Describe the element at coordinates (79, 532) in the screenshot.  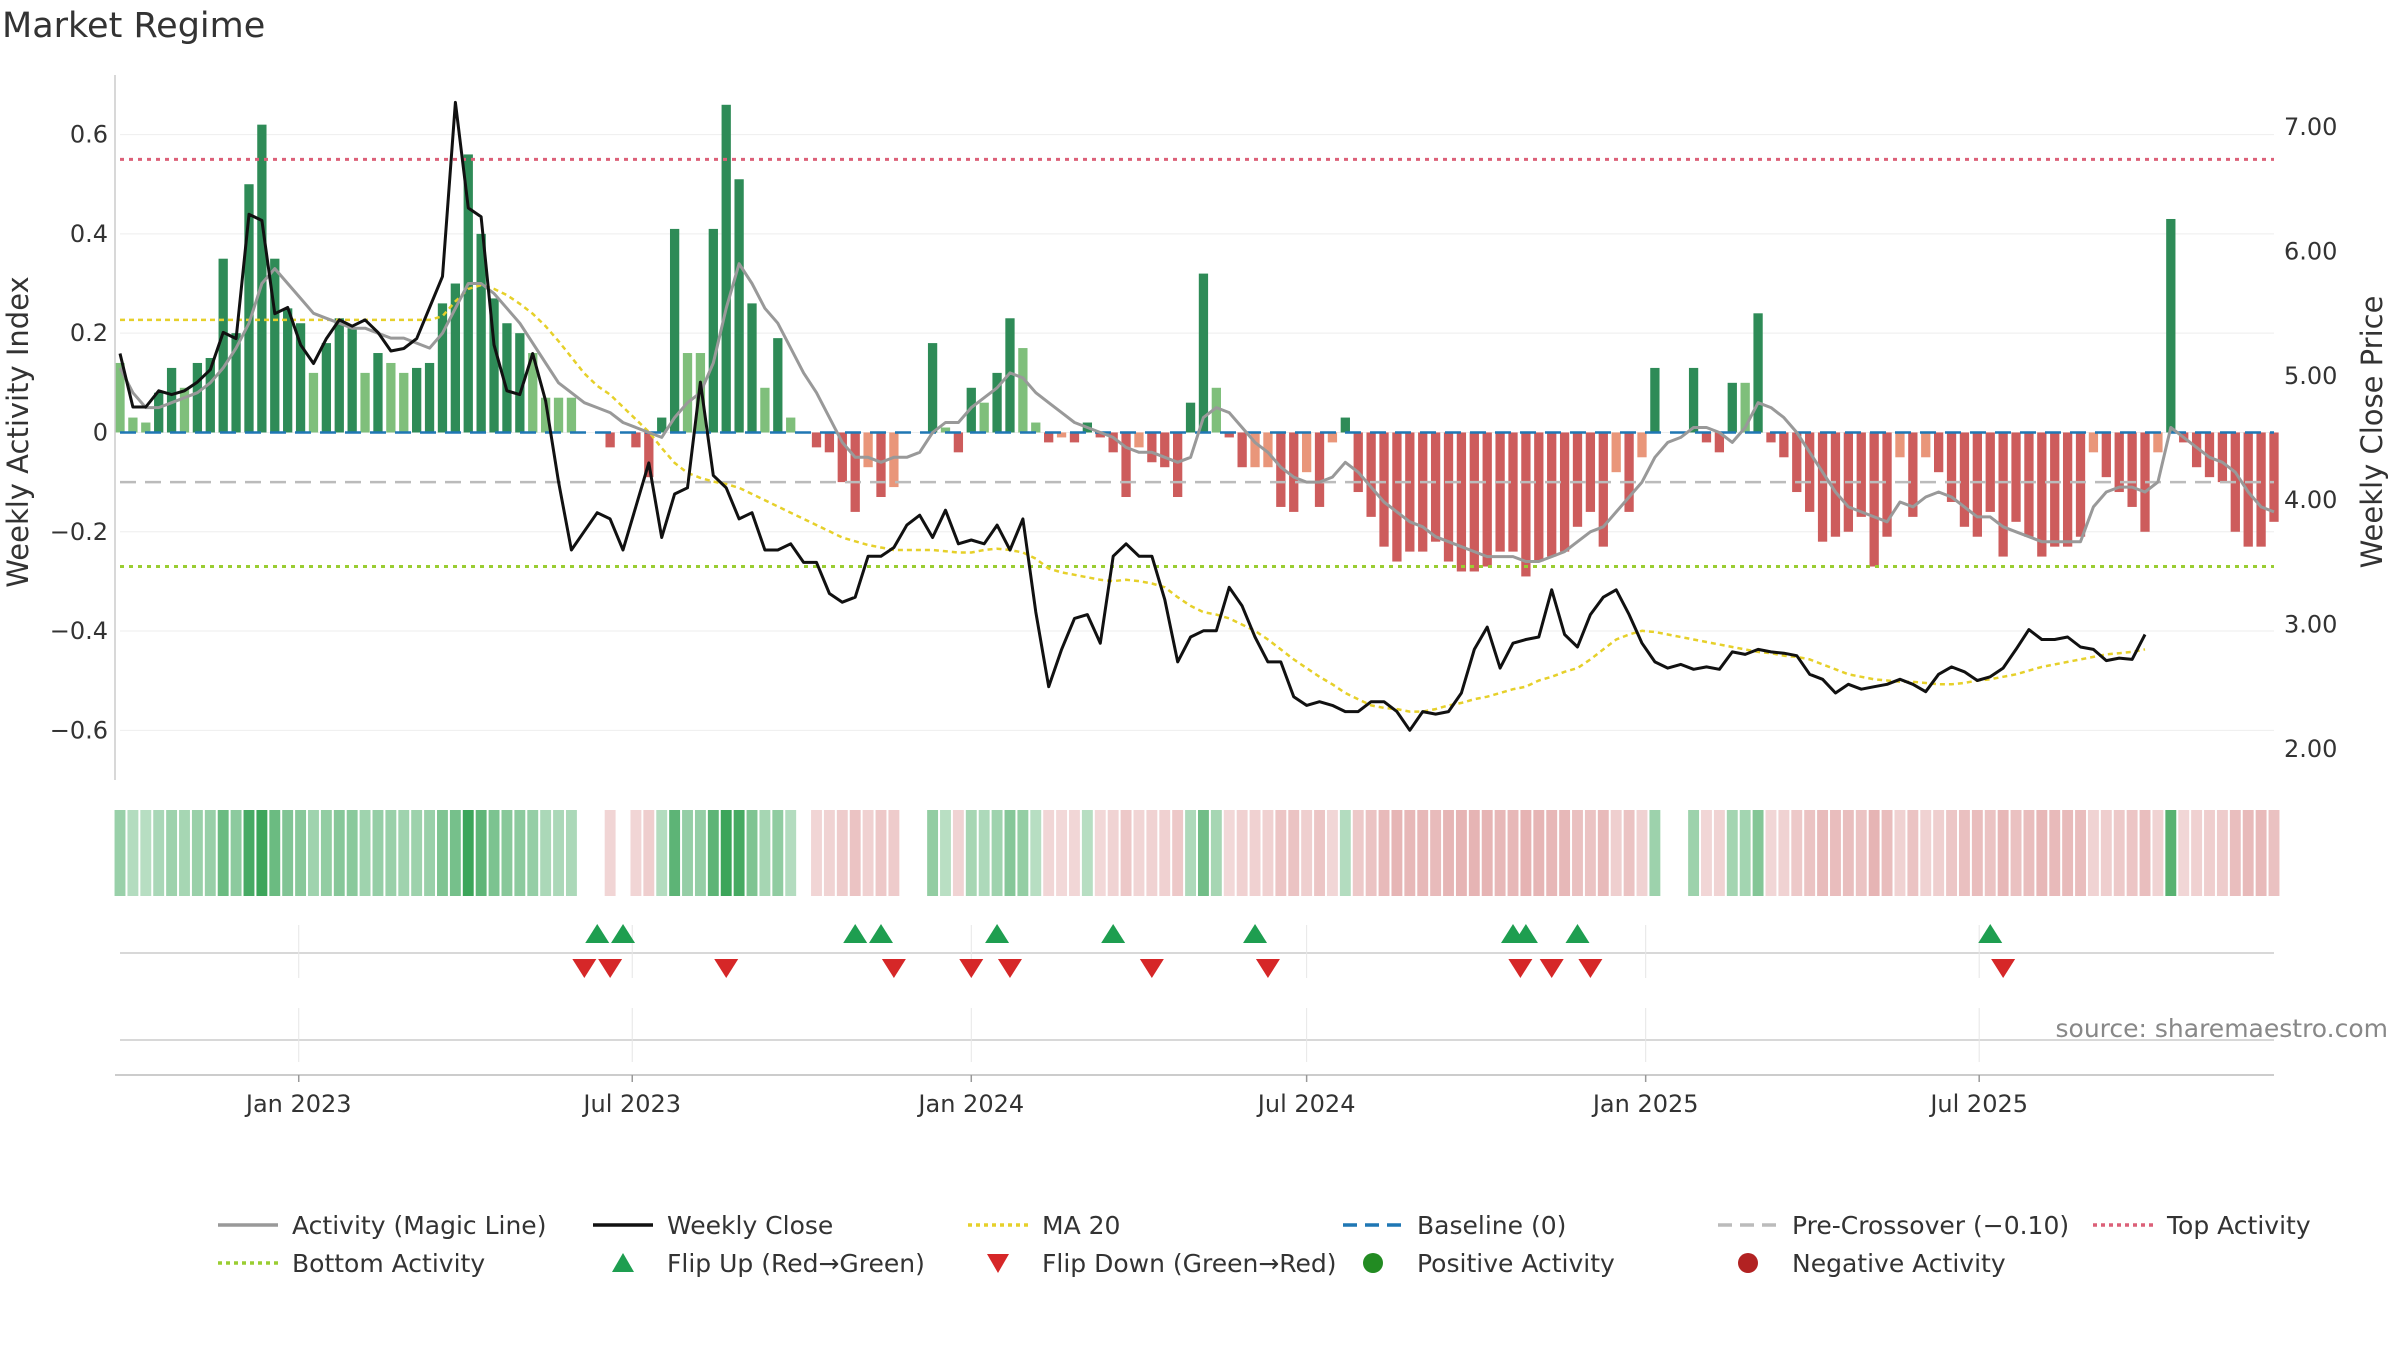
I see `y-left-tick-label: −0.2` at that location.